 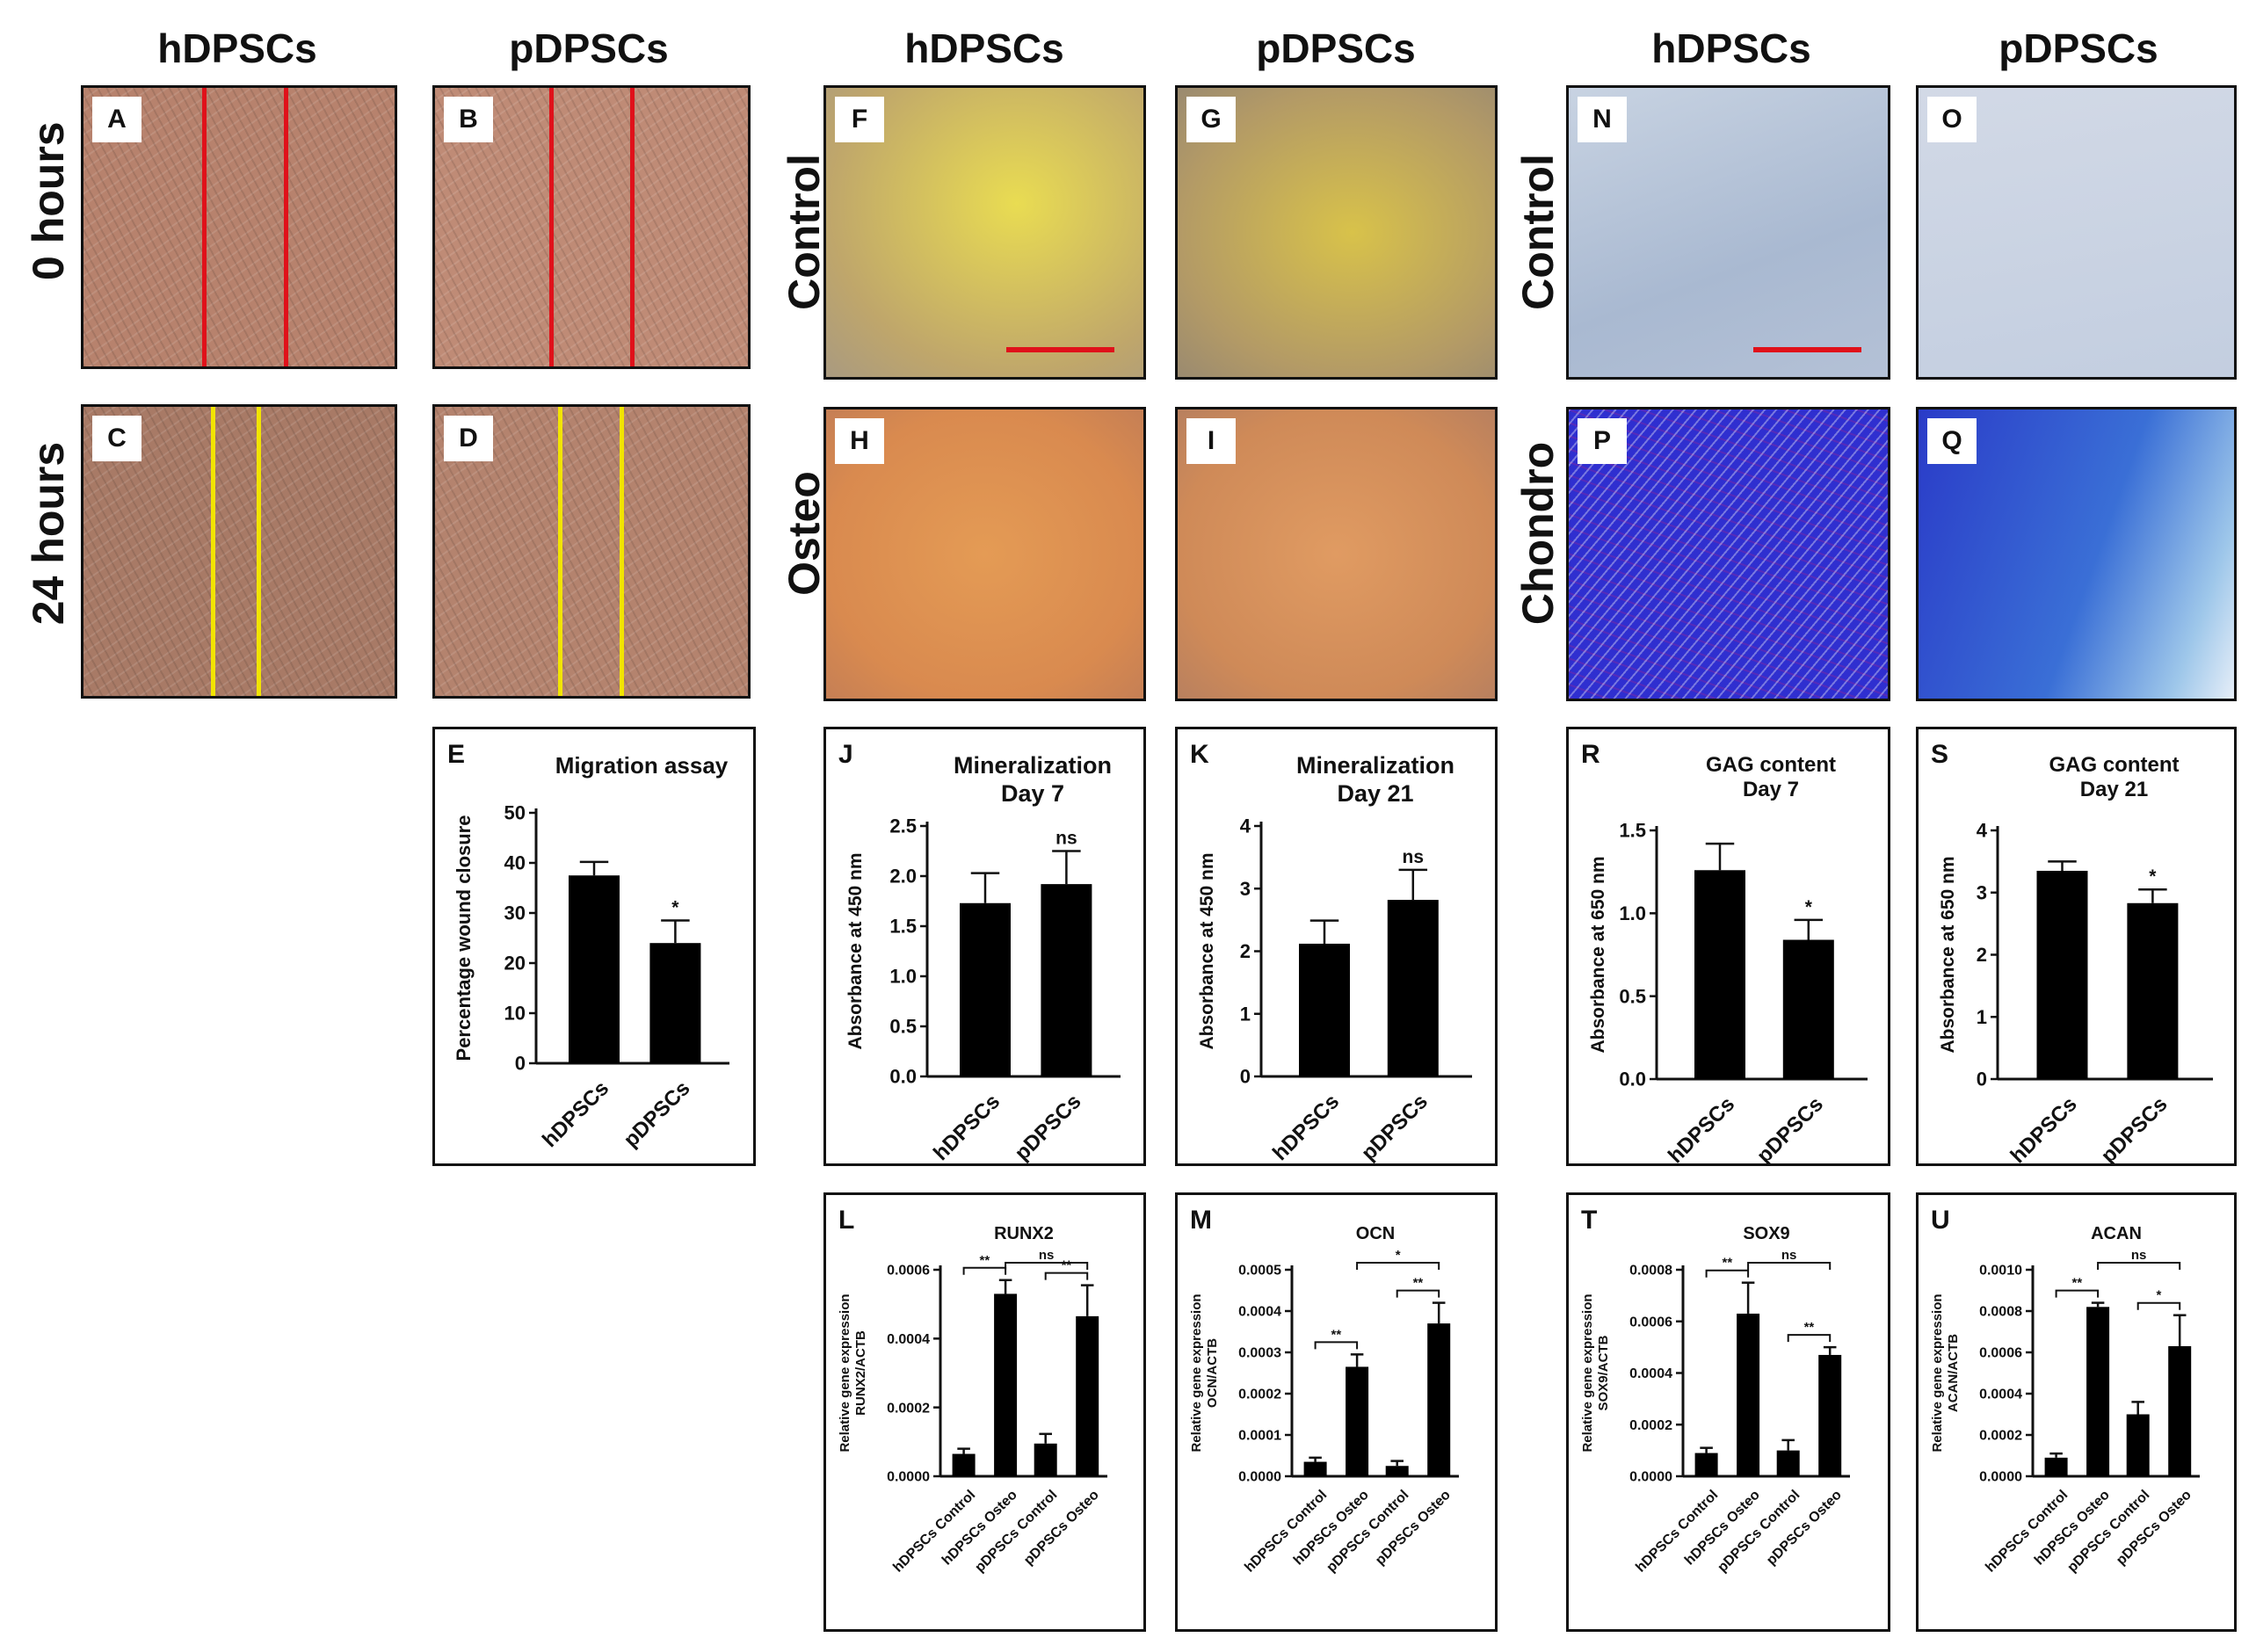 I want to click on header-hdpscs-migration: hDPSCs, so click(x=237, y=48).